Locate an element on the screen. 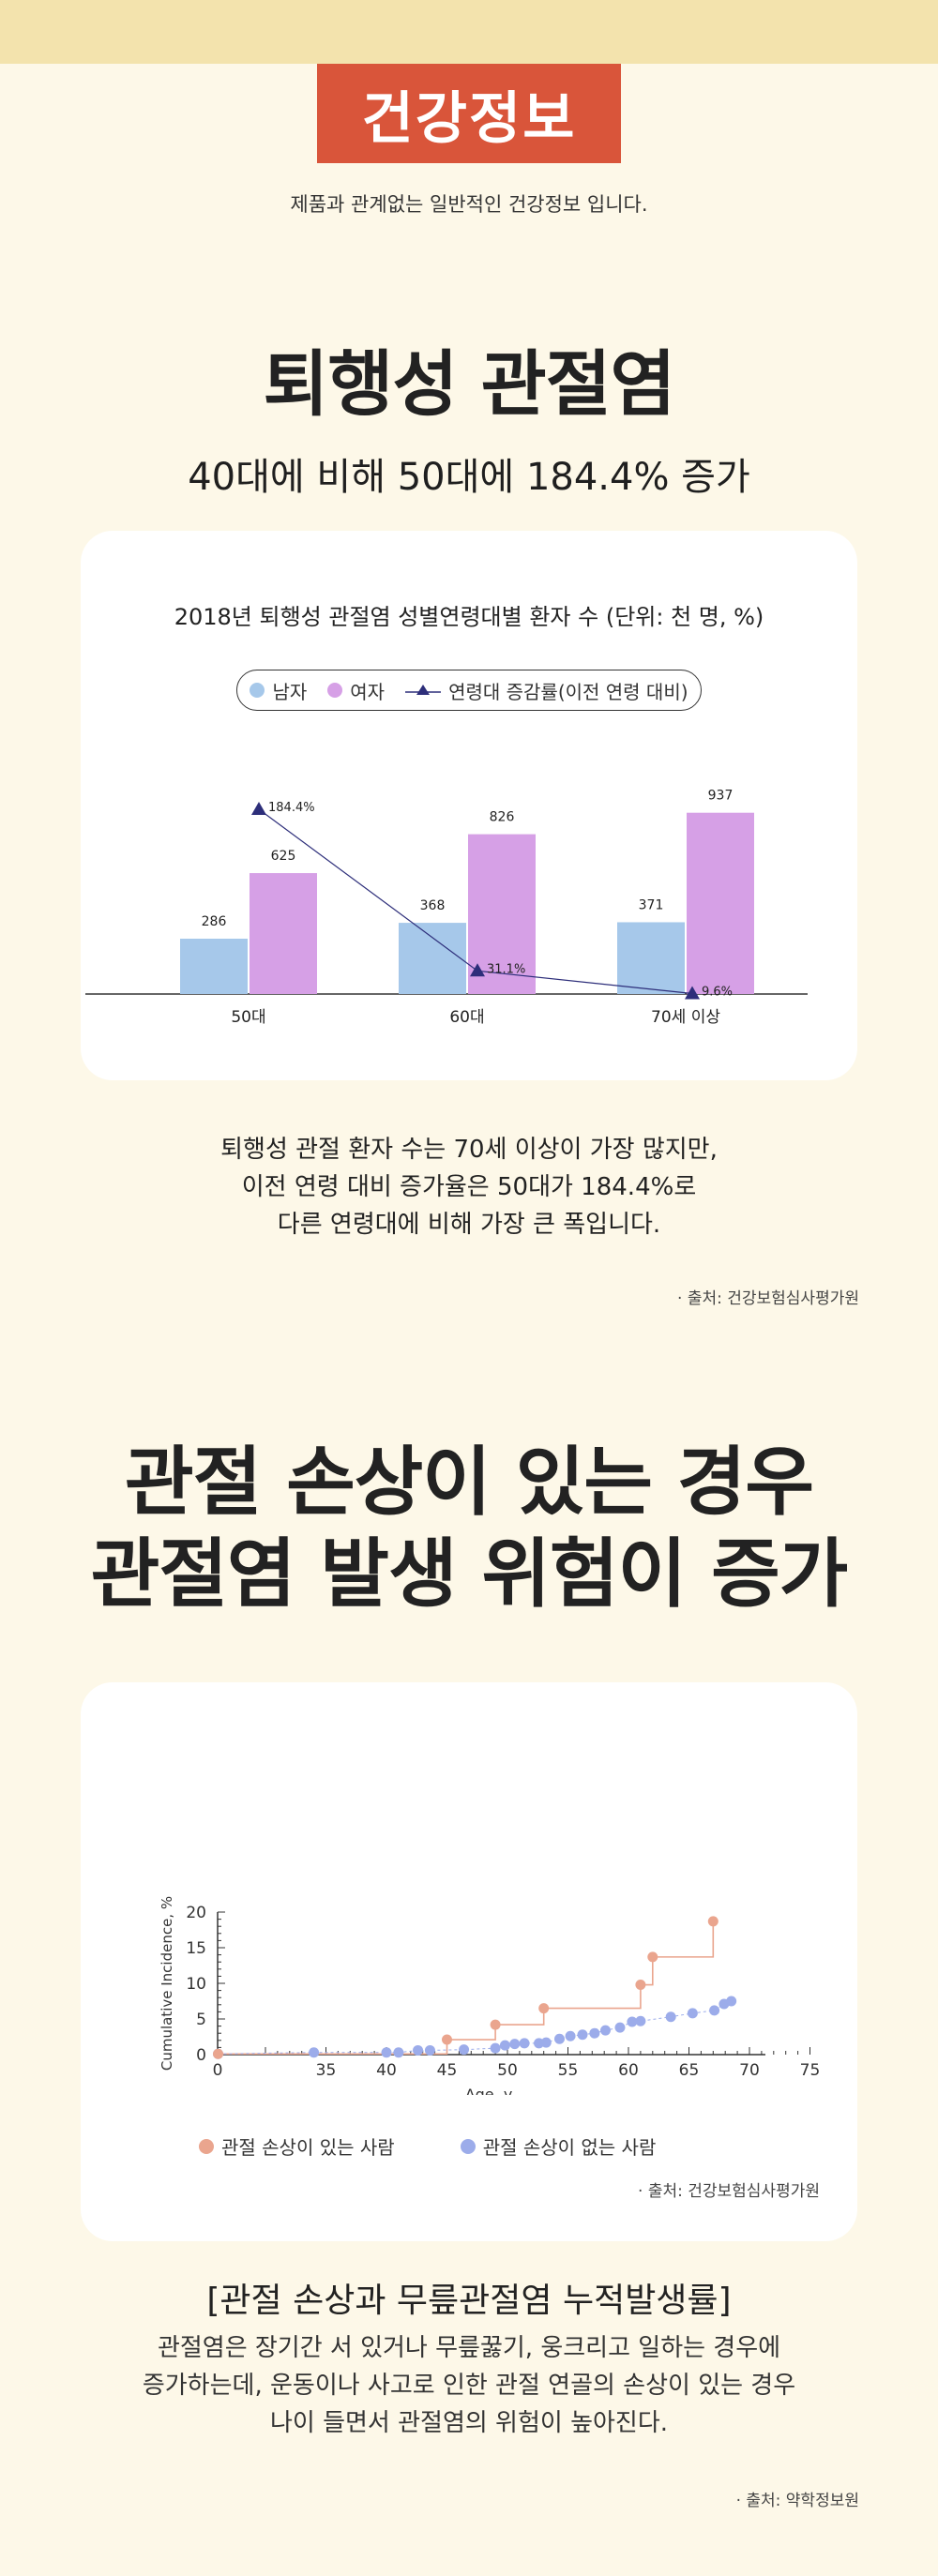  bar-value-label: 937 is located at coordinates (721, 796).